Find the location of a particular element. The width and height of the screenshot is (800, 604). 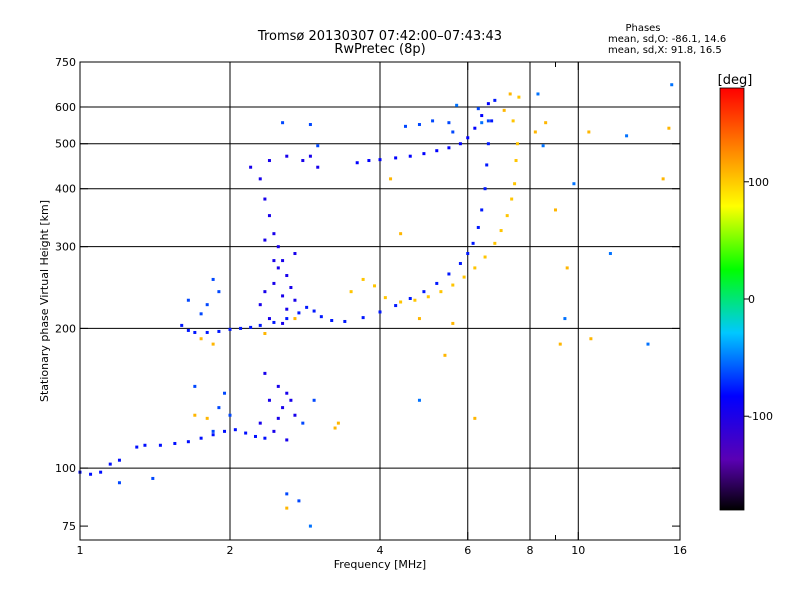

chart-title: Tromsø 20130307 07:42:00–07:43:43 is located at coordinates (379, 36).